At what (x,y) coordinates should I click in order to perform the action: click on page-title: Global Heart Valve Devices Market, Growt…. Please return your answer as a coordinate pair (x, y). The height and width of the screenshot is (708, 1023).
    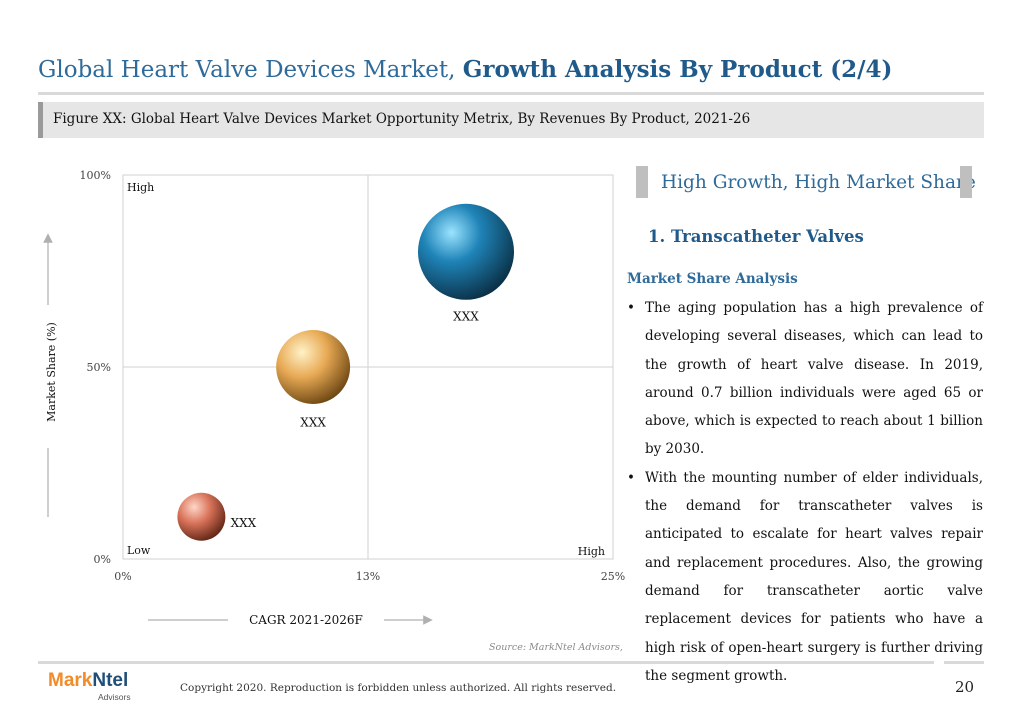
    Looking at the image, I should click on (465, 69).